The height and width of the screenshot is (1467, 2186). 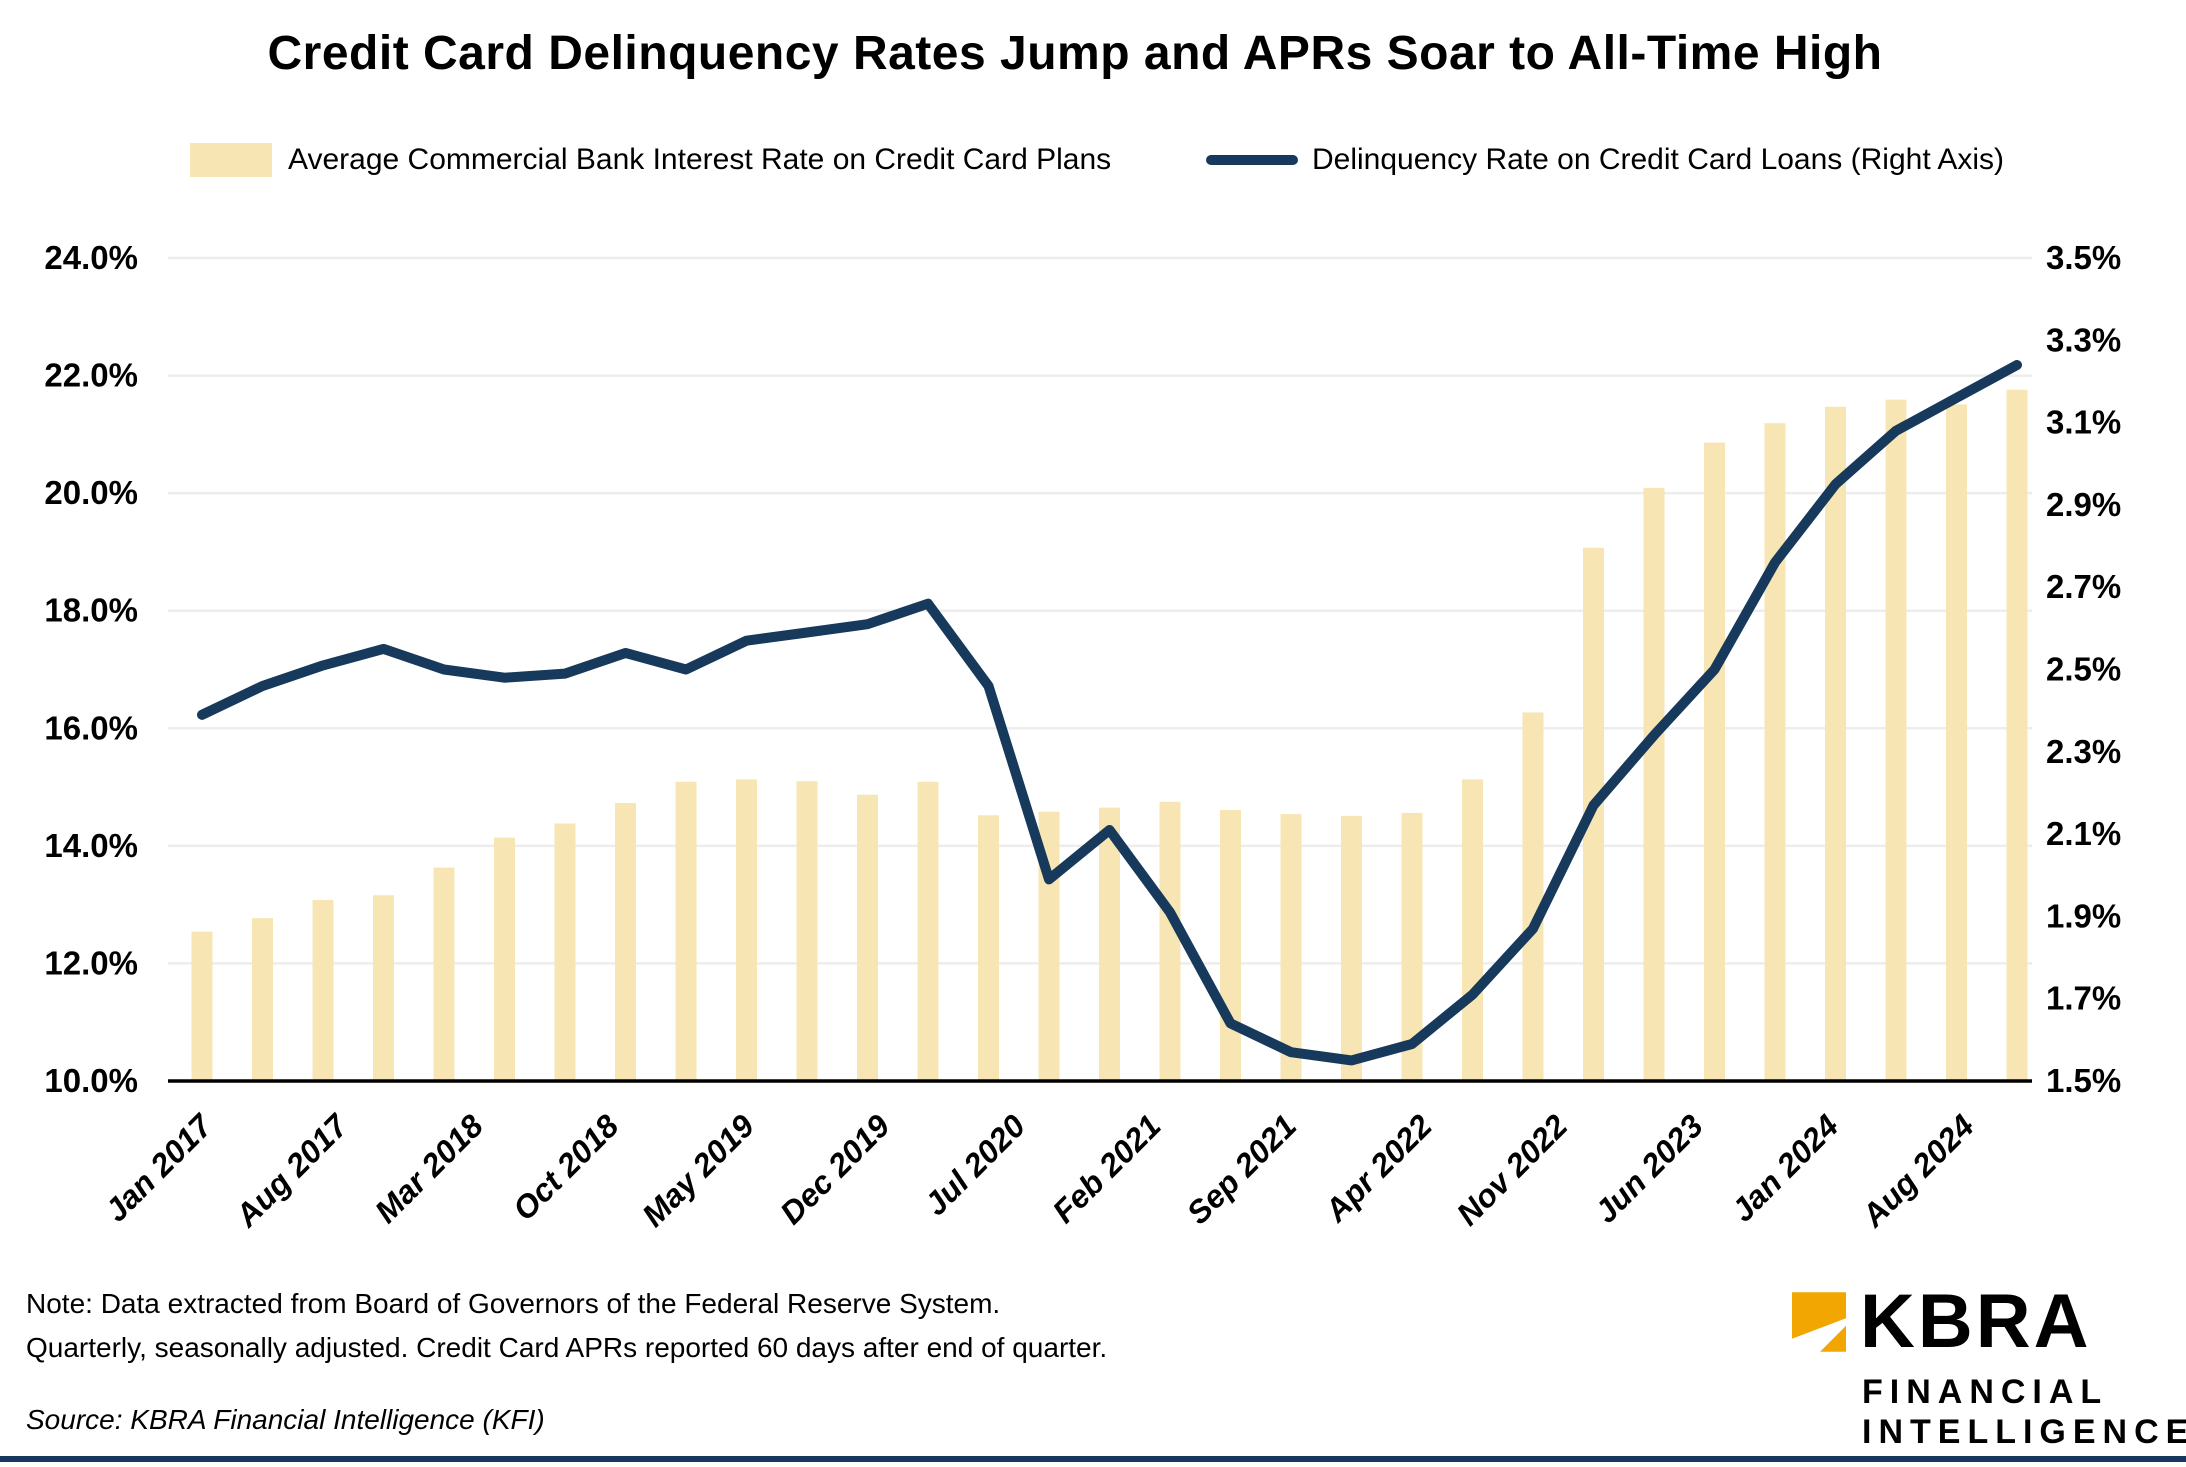 I want to click on bar-Q4-2018, so click(x=625, y=941).